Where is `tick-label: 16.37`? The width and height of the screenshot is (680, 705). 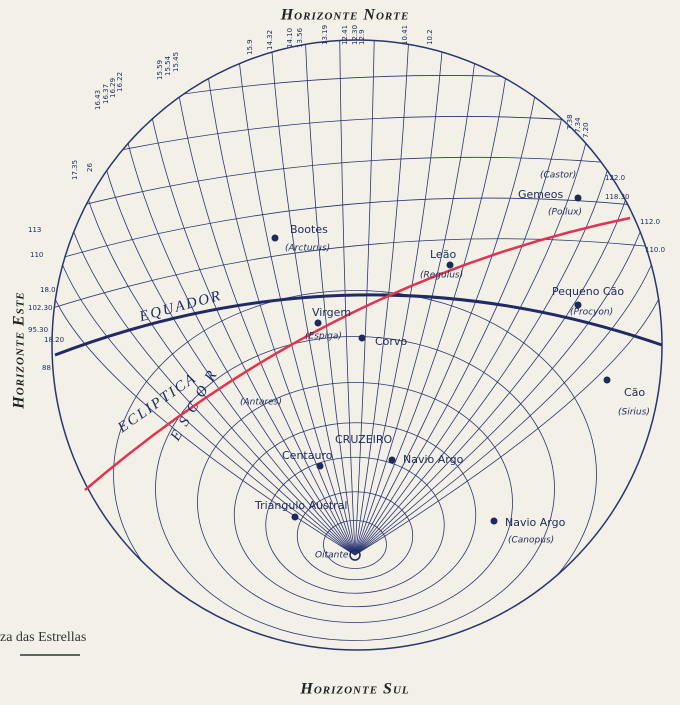
tick-label: 16.37 is located at coordinates (106, 94).